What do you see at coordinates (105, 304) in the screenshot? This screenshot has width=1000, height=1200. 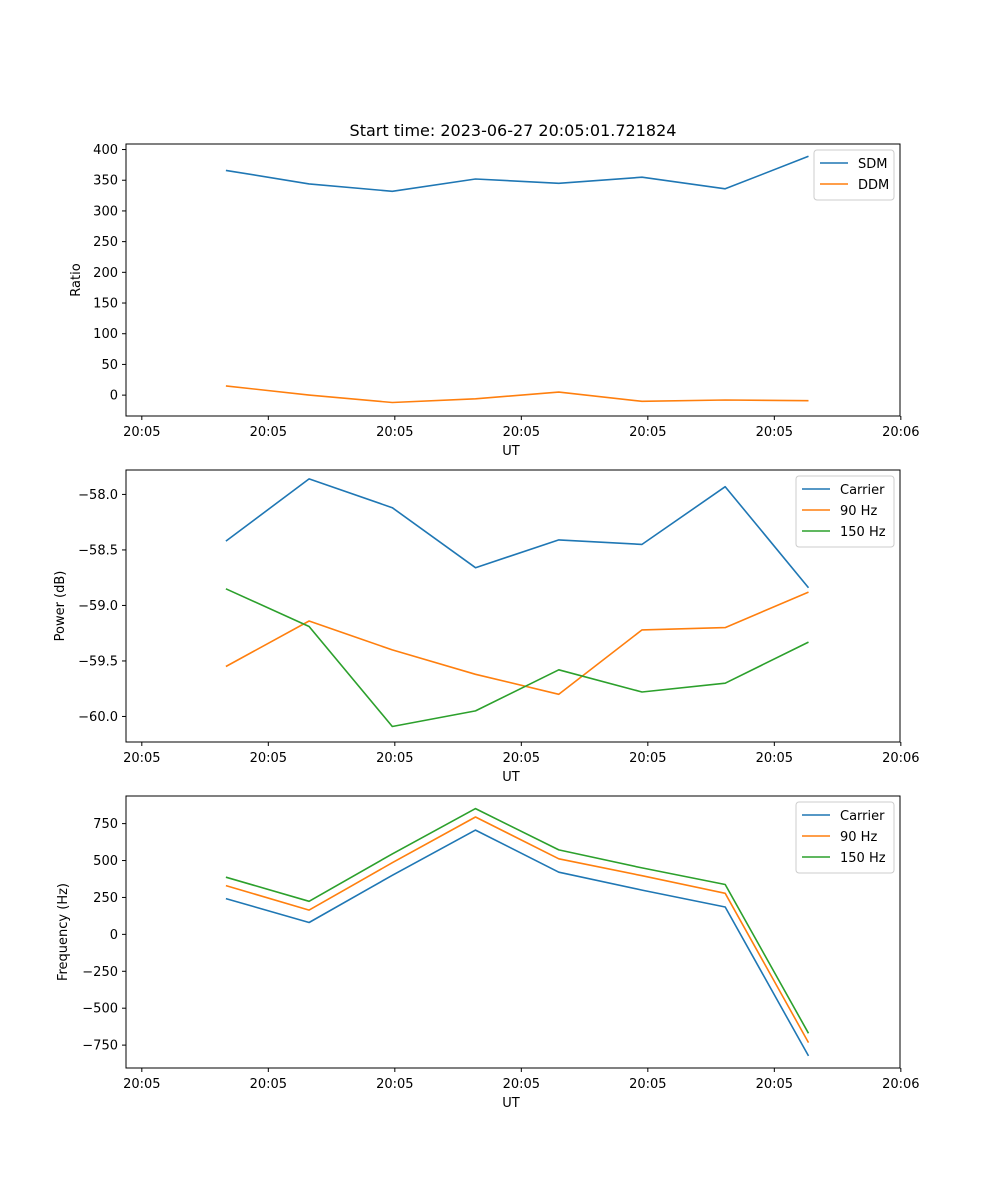 I see `y-tick-label: 150` at bounding box center [105, 304].